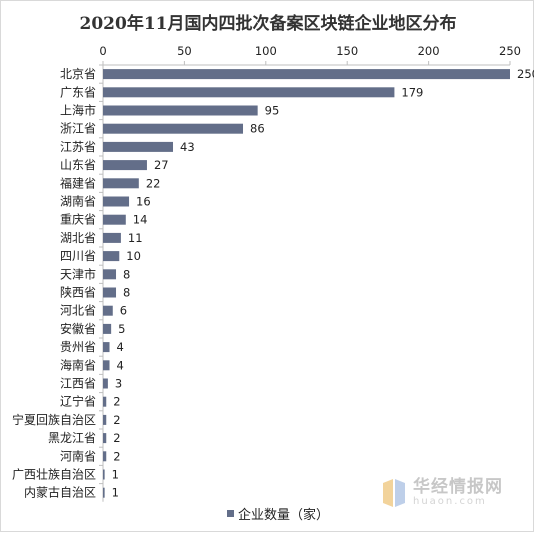 This screenshot has width=534, height=533. Describe the element at coordinates (257, 129) in the screenshot. I see `data-label: 86` at that location.